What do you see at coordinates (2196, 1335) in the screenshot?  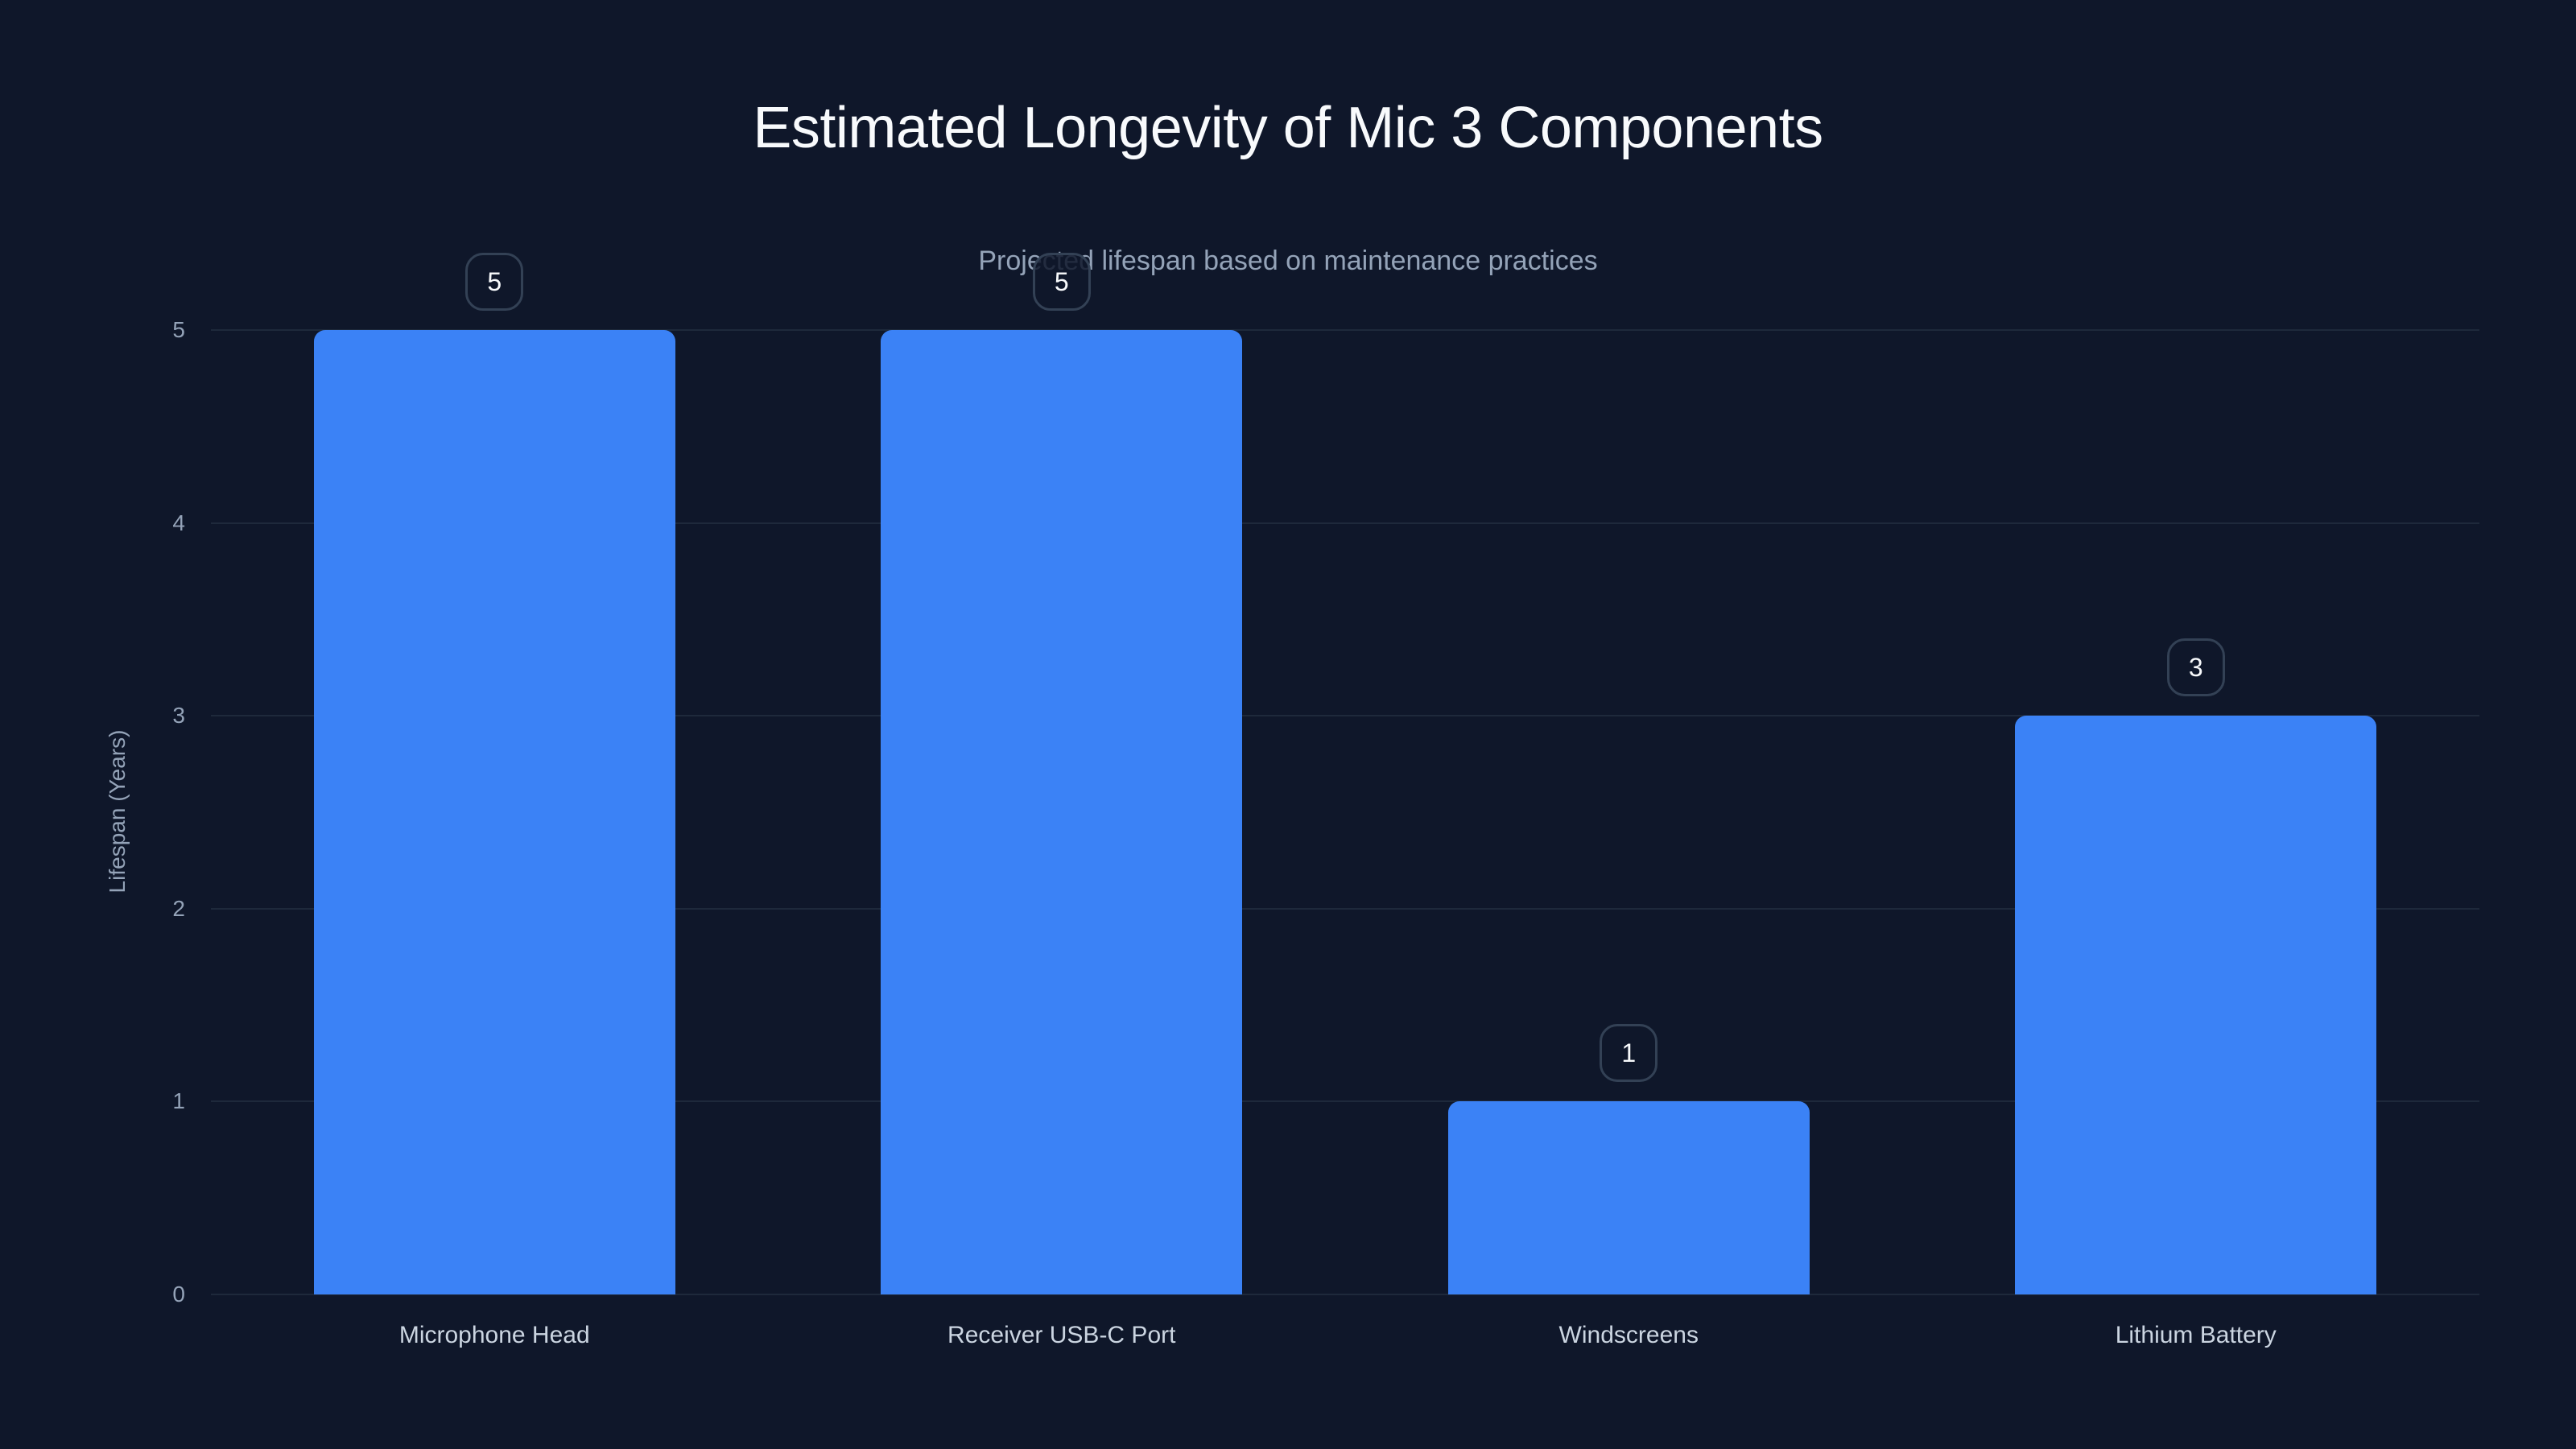 I see `x-tick-label: Lithium Battery` at bounding box center [2196, 1335].